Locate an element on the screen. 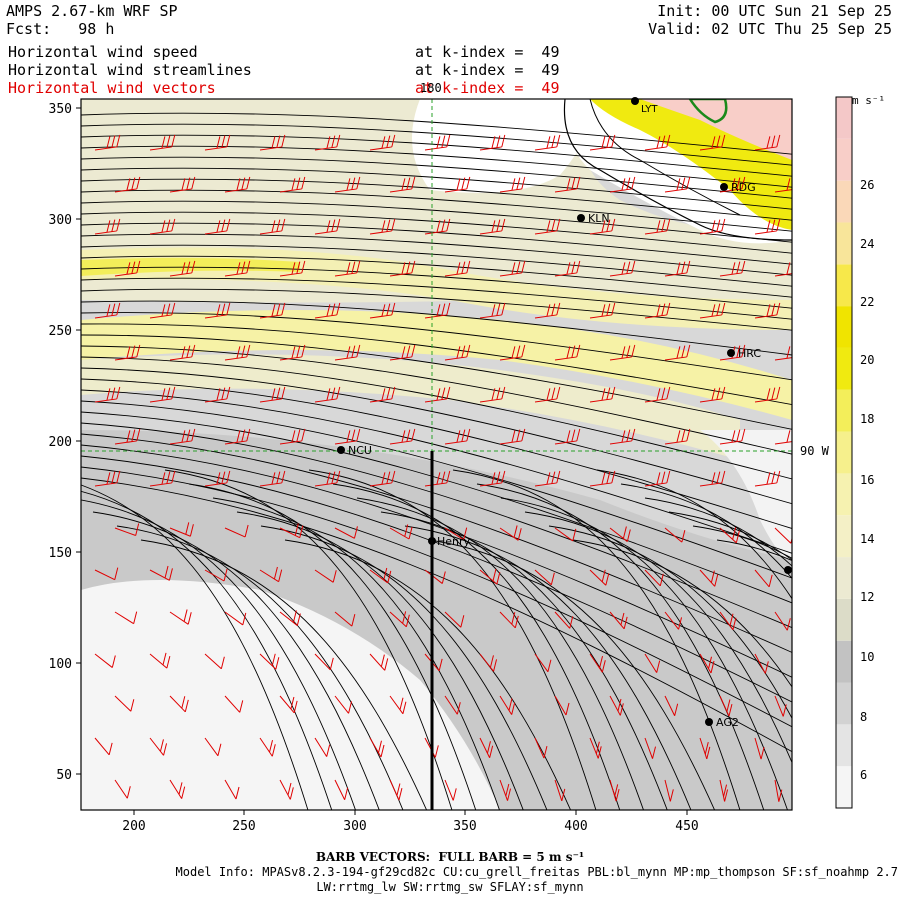 The width and height of the screenshot is (900, 900). field-streamlines-level: at k-index = 49 is located at coordinates (487, 70).